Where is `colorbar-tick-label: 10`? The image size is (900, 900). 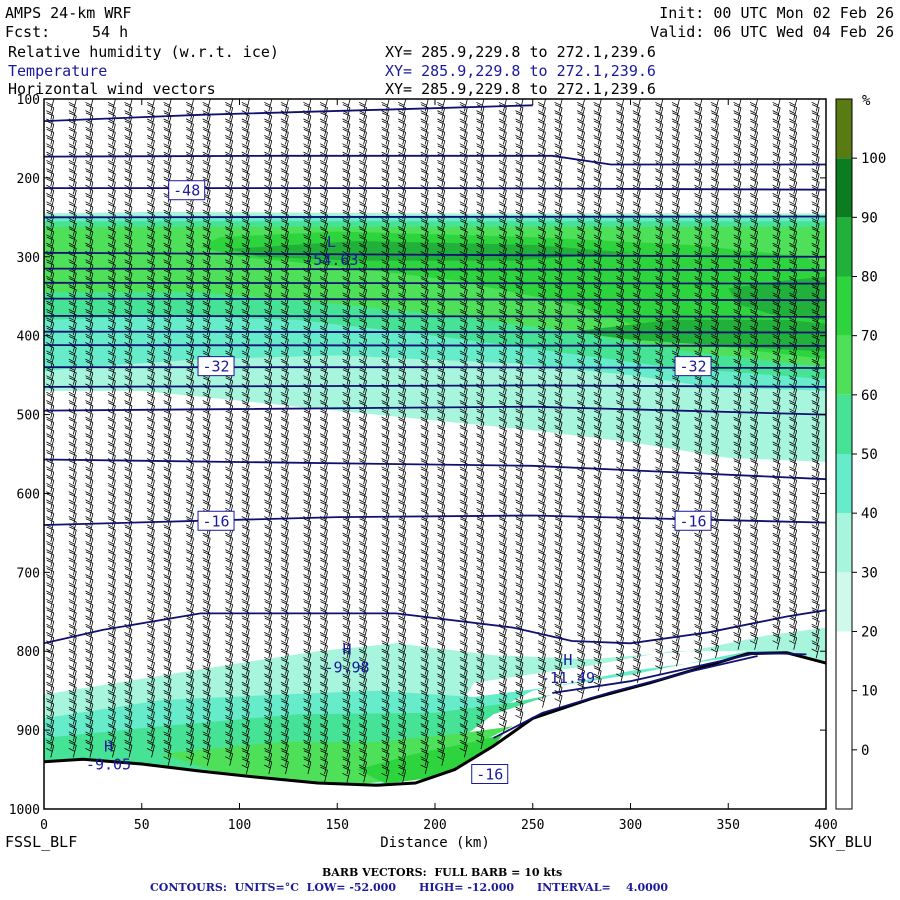 colorbar-tick-label: 10 is located at coordinates (869, 692).